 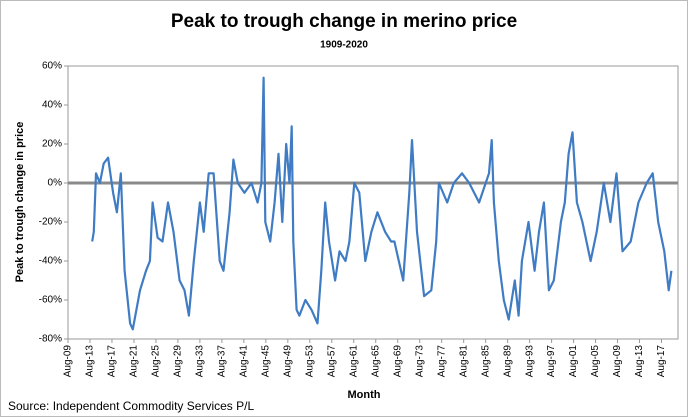 What do you see at coordinates (134, 361) in the screenshot?
I see `x-tick-label: Aug-21` at bounding box center [134, 361].